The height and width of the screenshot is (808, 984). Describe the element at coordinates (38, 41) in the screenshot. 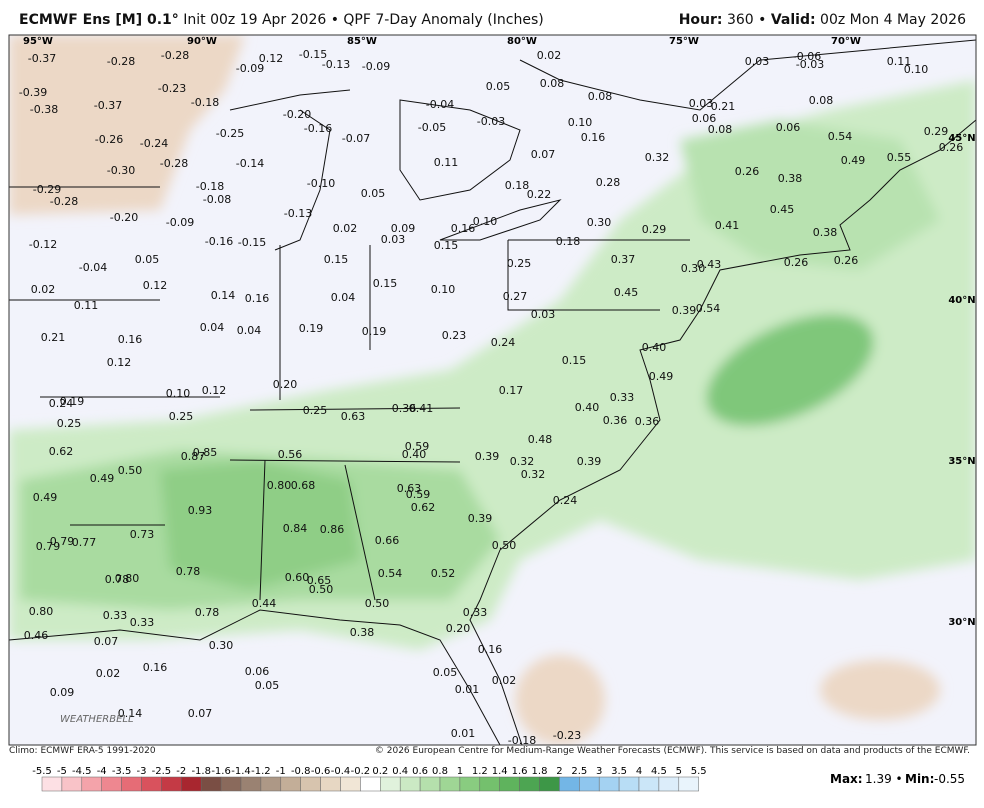

I see `lon-label: 95°W` at that location.